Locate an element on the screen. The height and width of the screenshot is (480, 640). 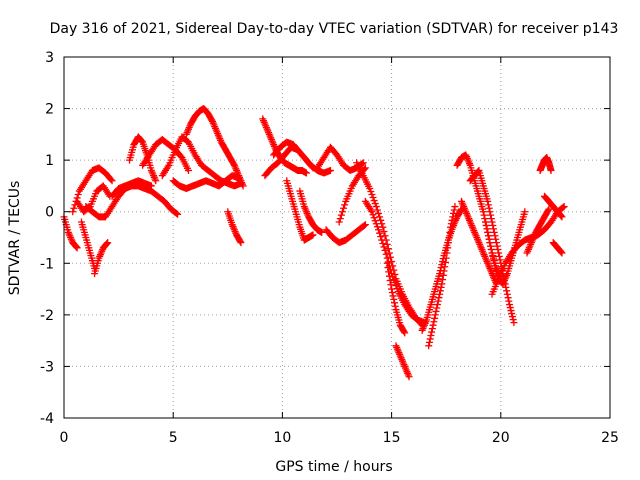
series-arc8 is located at coordinates (143, 159).